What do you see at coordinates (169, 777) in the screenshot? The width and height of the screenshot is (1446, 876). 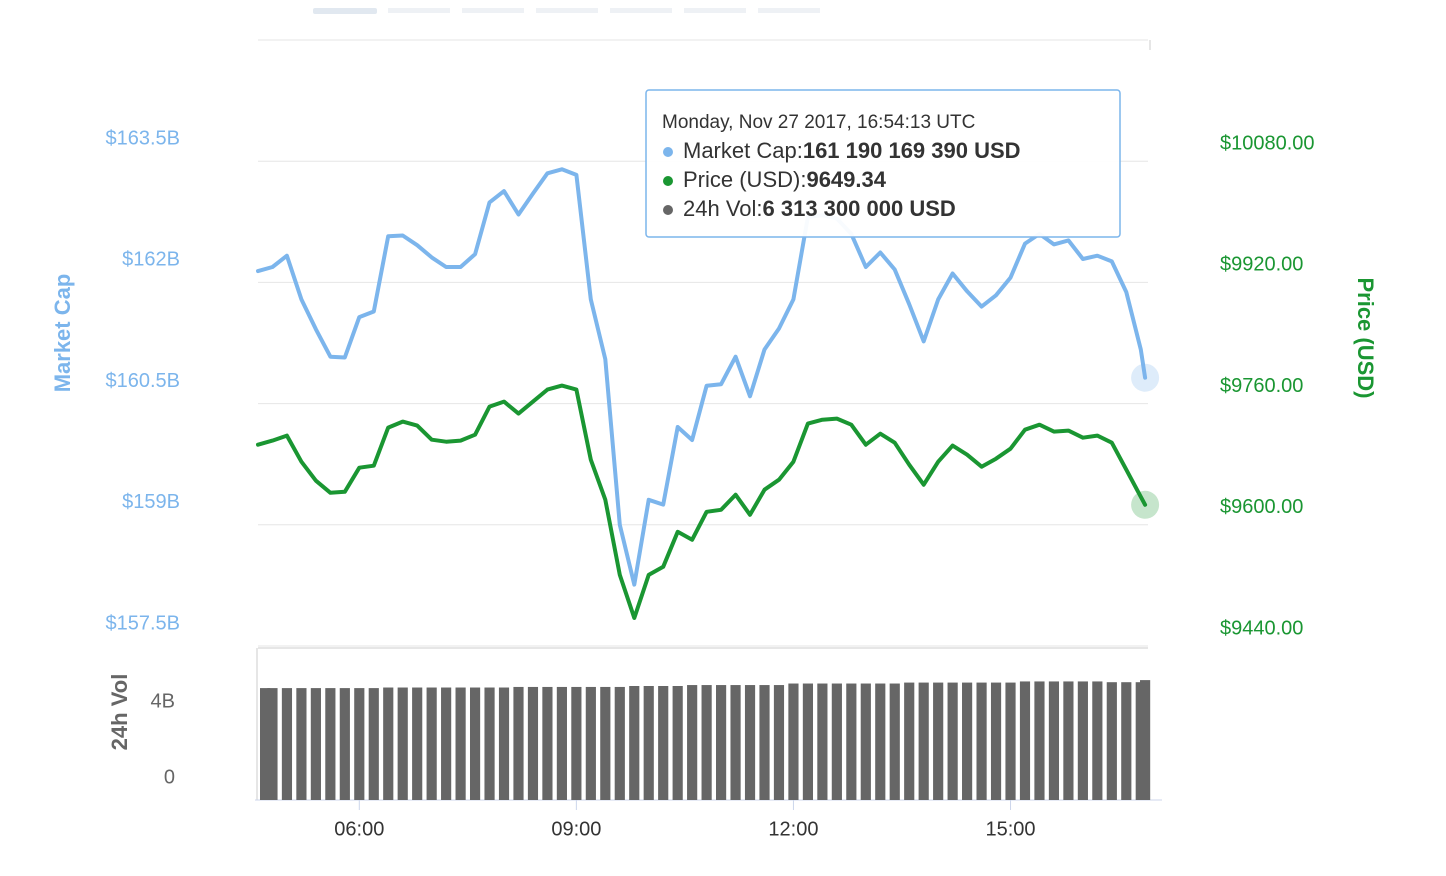 I see `y3-tick-label: 0` at bounding box center [169, 777].